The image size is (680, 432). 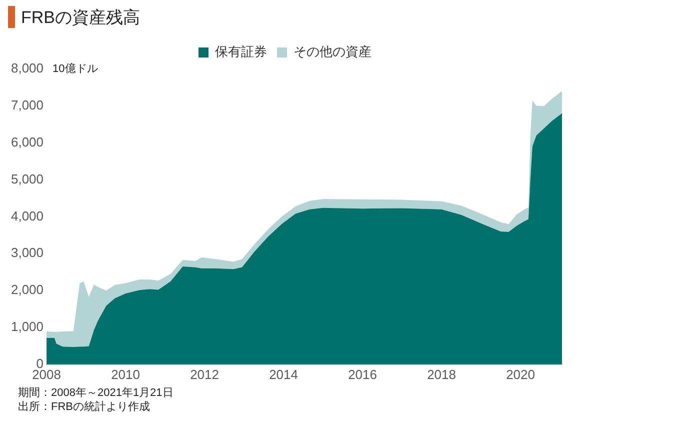 I want to click on x-tick-label: 2020, so click(x=520, y=374).